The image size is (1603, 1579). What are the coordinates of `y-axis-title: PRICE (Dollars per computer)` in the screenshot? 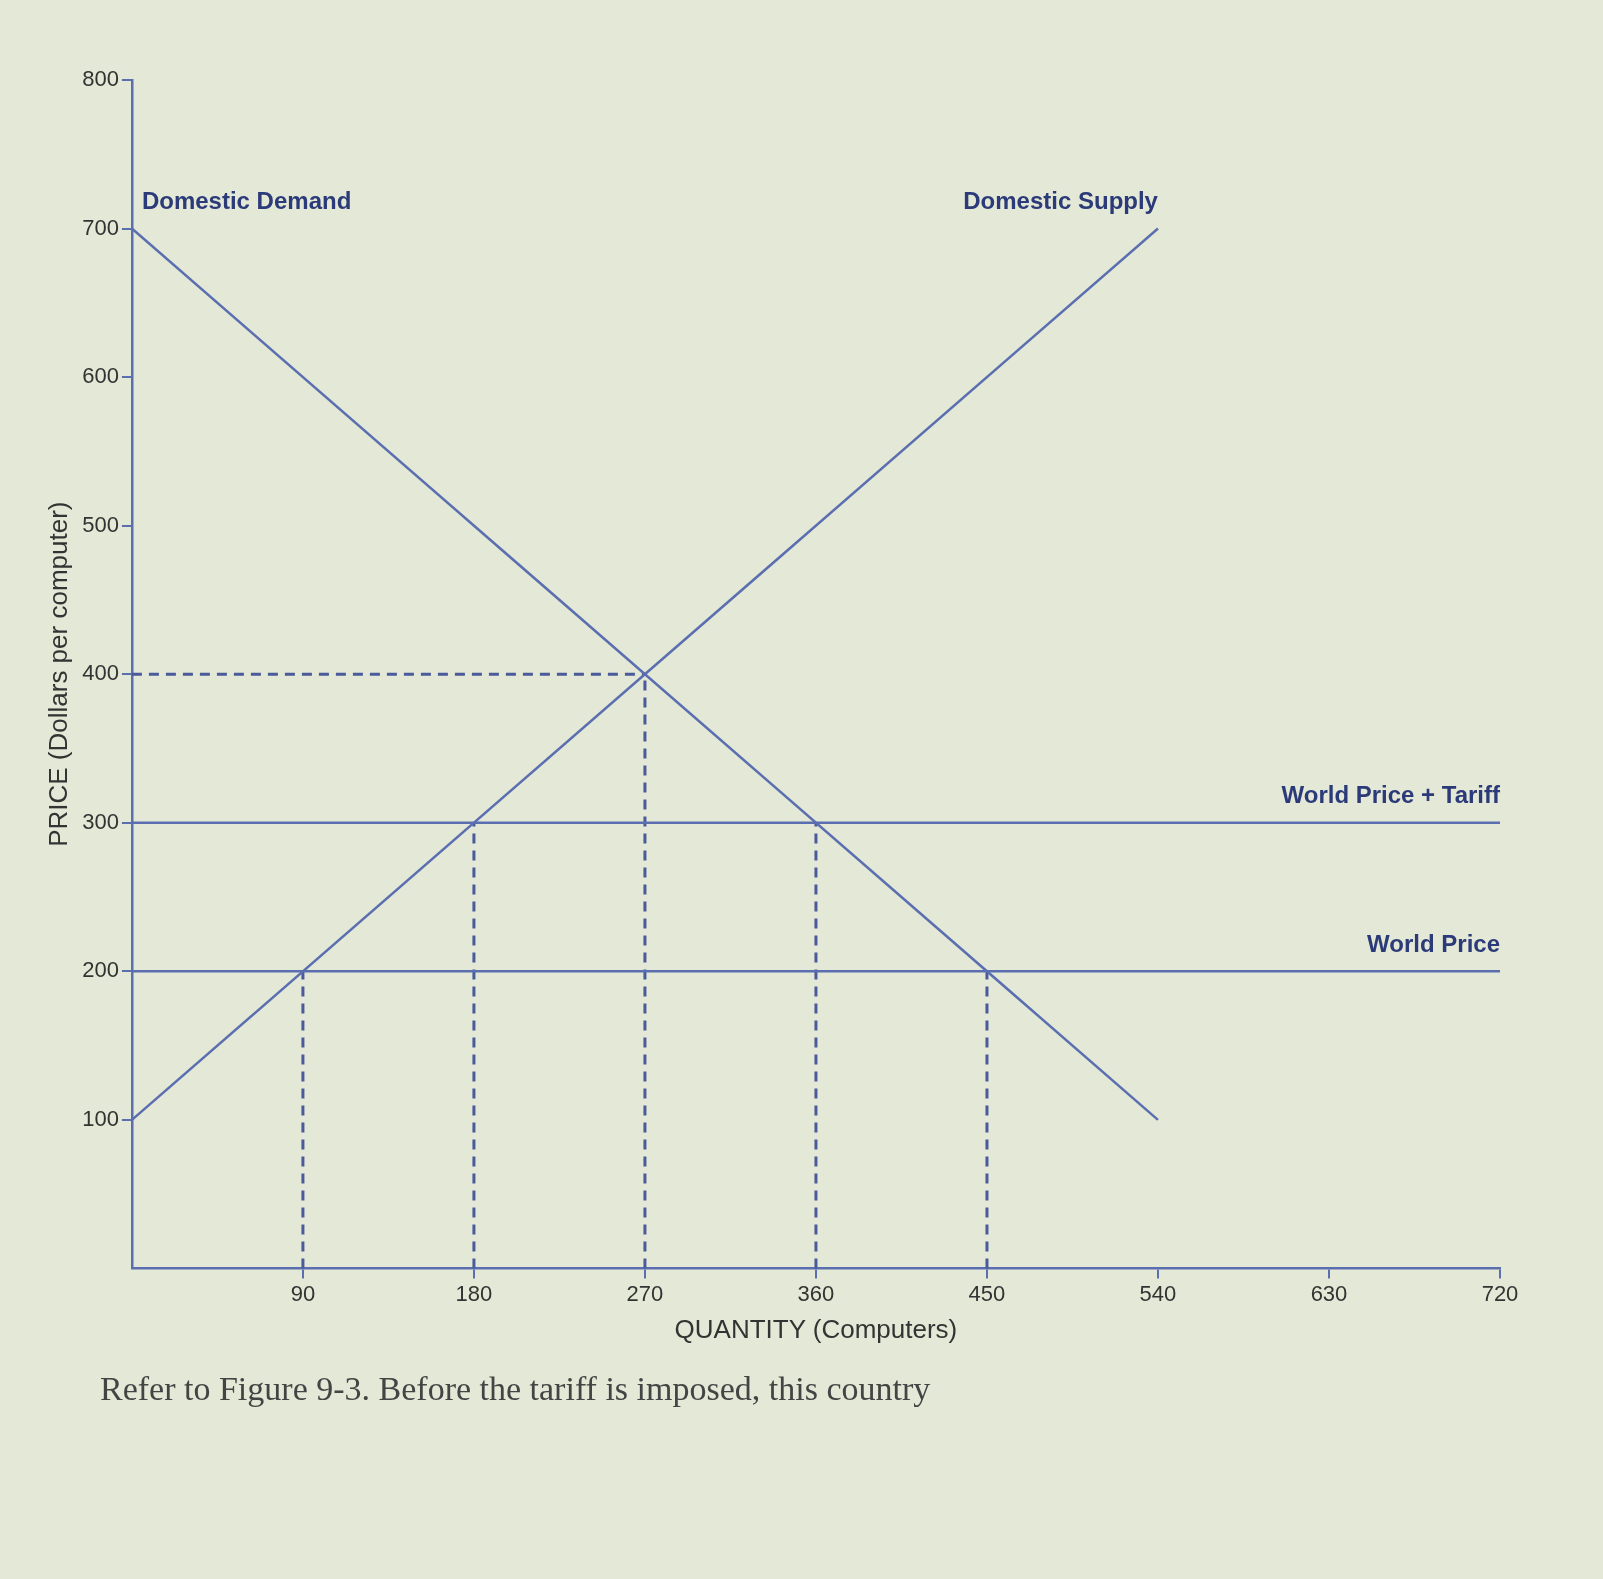 It's located at (57, 674).